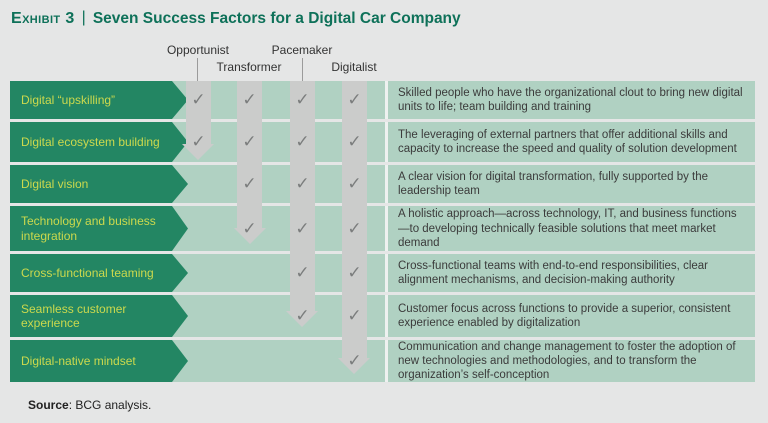 The height and width of the screenshot is (423, 768). What do you see at coordinates (74, 315) in the screenshot?
I see `factor-label: Seamless customer experience` at bounding box center [74, 315].